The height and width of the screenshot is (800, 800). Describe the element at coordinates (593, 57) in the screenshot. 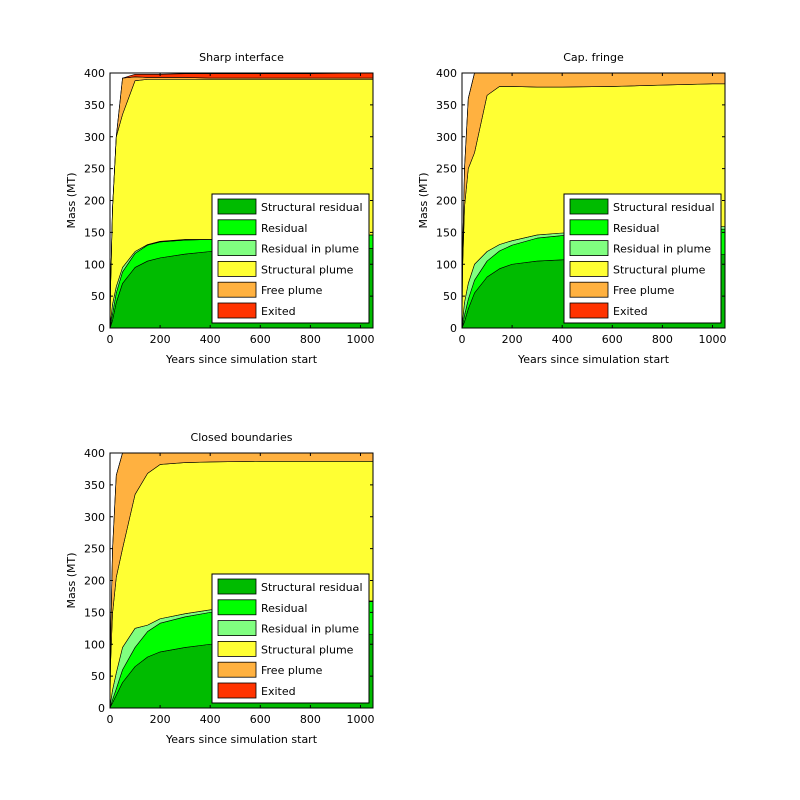

I see `chart-title: Cap. fringe` at that location.